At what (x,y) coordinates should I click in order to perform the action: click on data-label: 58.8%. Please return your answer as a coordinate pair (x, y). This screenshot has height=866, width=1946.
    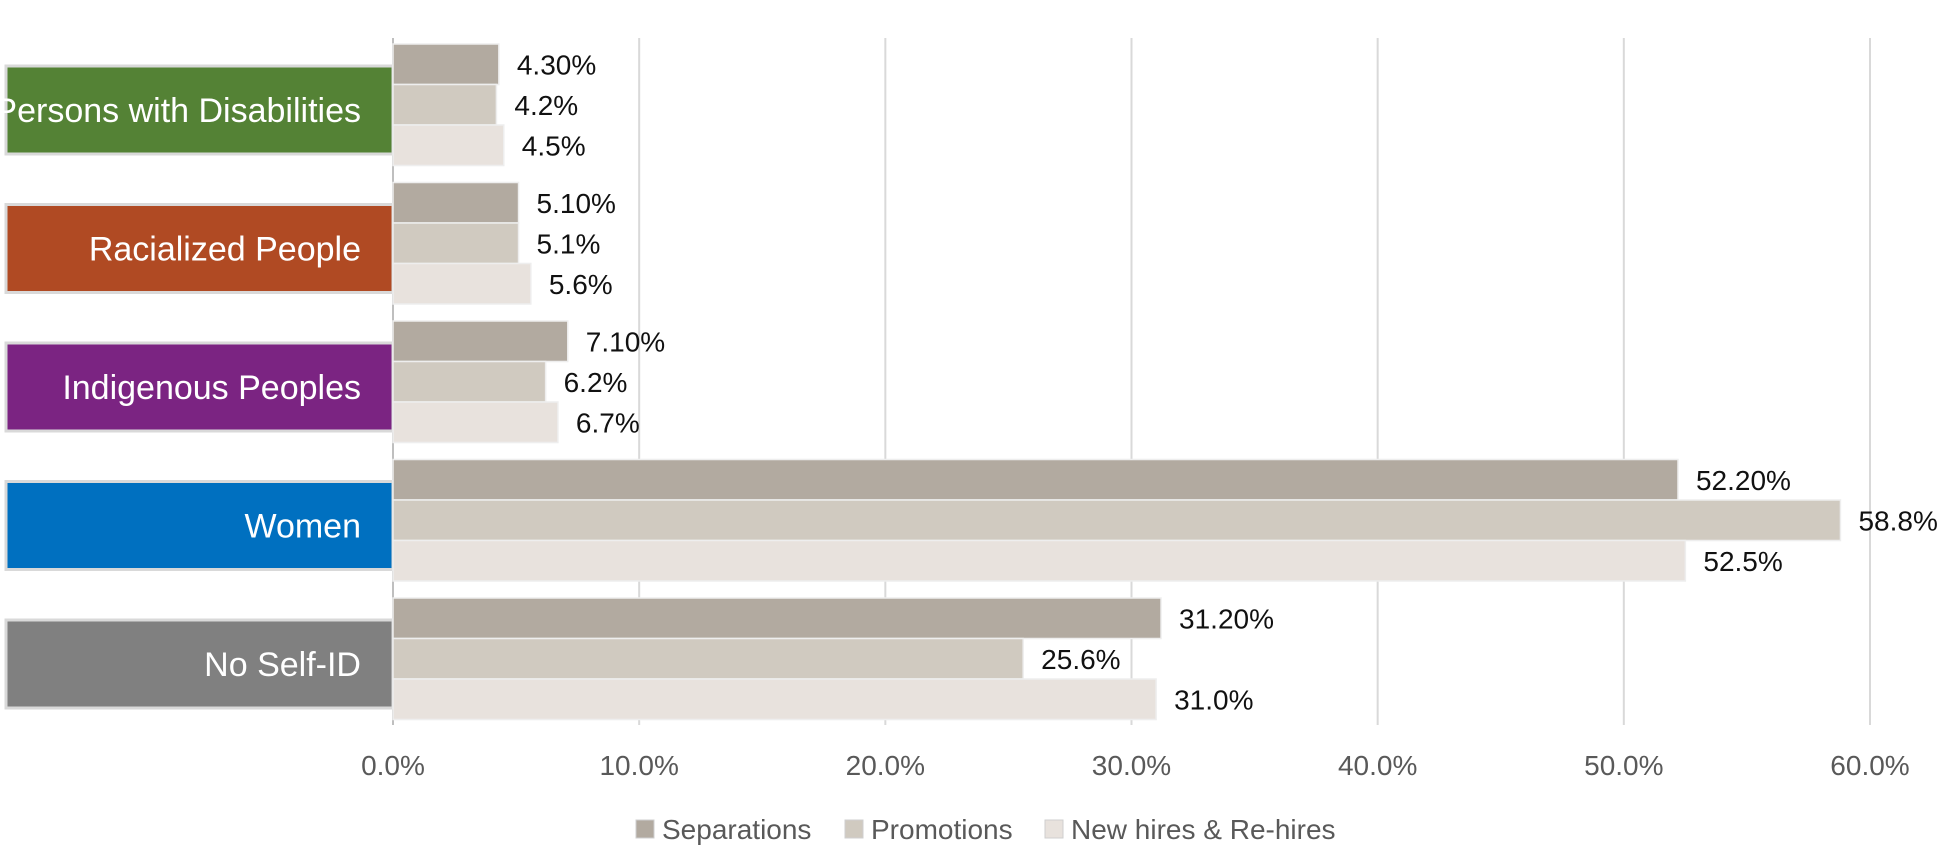
    Looking at the image, I should click on (1897, 520).